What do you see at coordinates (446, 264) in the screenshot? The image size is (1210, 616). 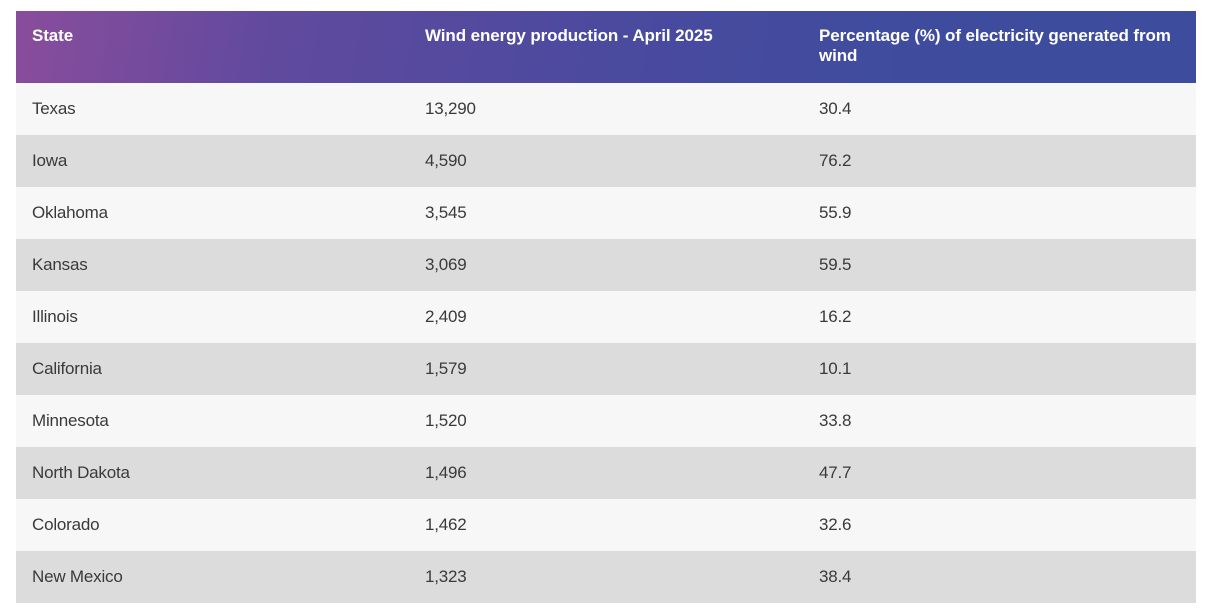 I see `cell-production: 3,069` at bounding box center [446, 264].